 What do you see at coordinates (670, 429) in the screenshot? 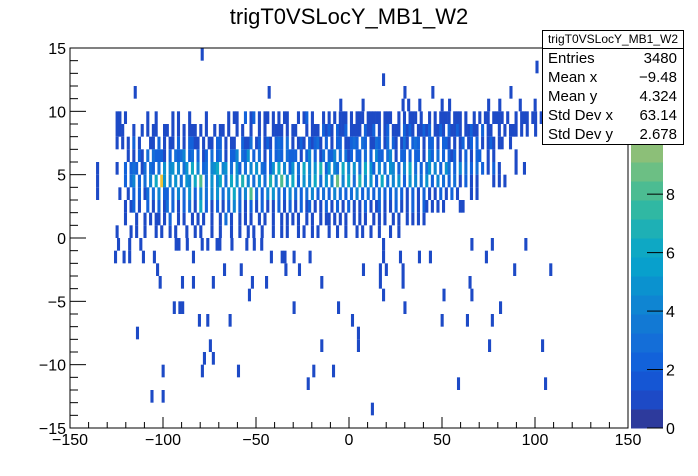
I see `z-tick-label: 0` at bounding box center [670, 429].